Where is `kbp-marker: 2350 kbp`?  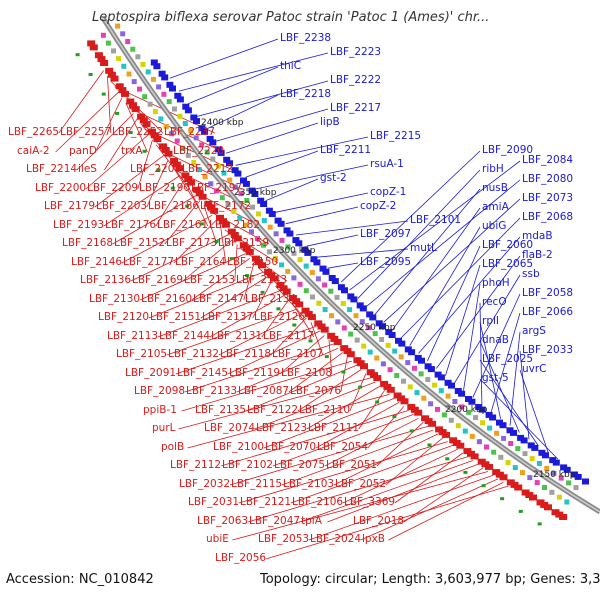
kbp-marker: 2350 kbp is located at coordinates (255, 193).